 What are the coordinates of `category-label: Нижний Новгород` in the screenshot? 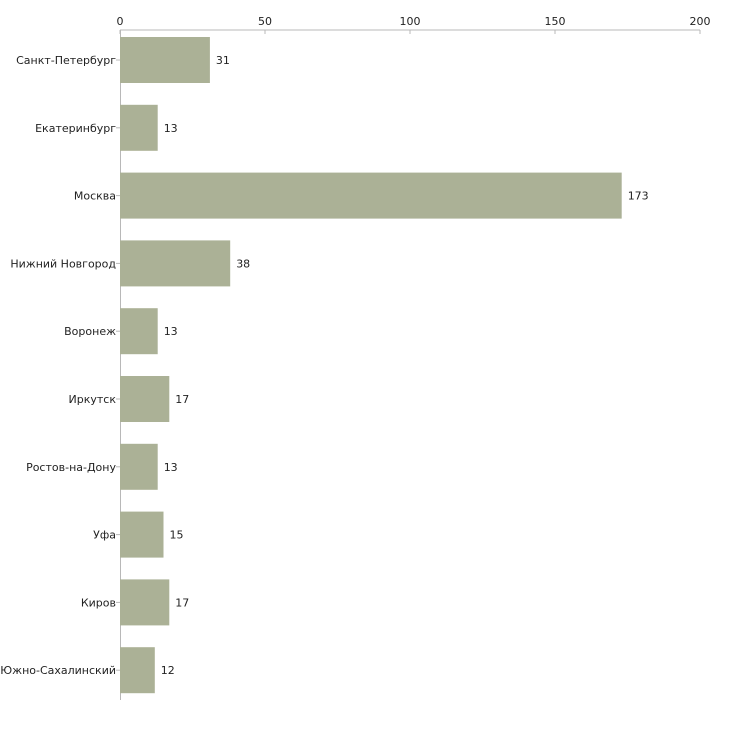 It's located at (63, 263).